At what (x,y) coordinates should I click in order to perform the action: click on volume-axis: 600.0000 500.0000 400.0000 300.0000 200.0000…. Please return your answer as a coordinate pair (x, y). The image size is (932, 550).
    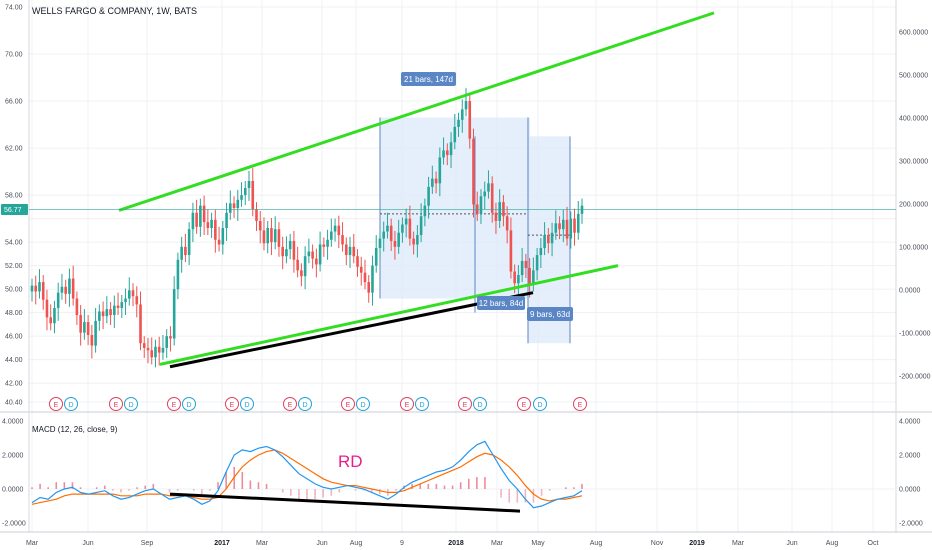
    Looking at the image, I should click on (915, 205).